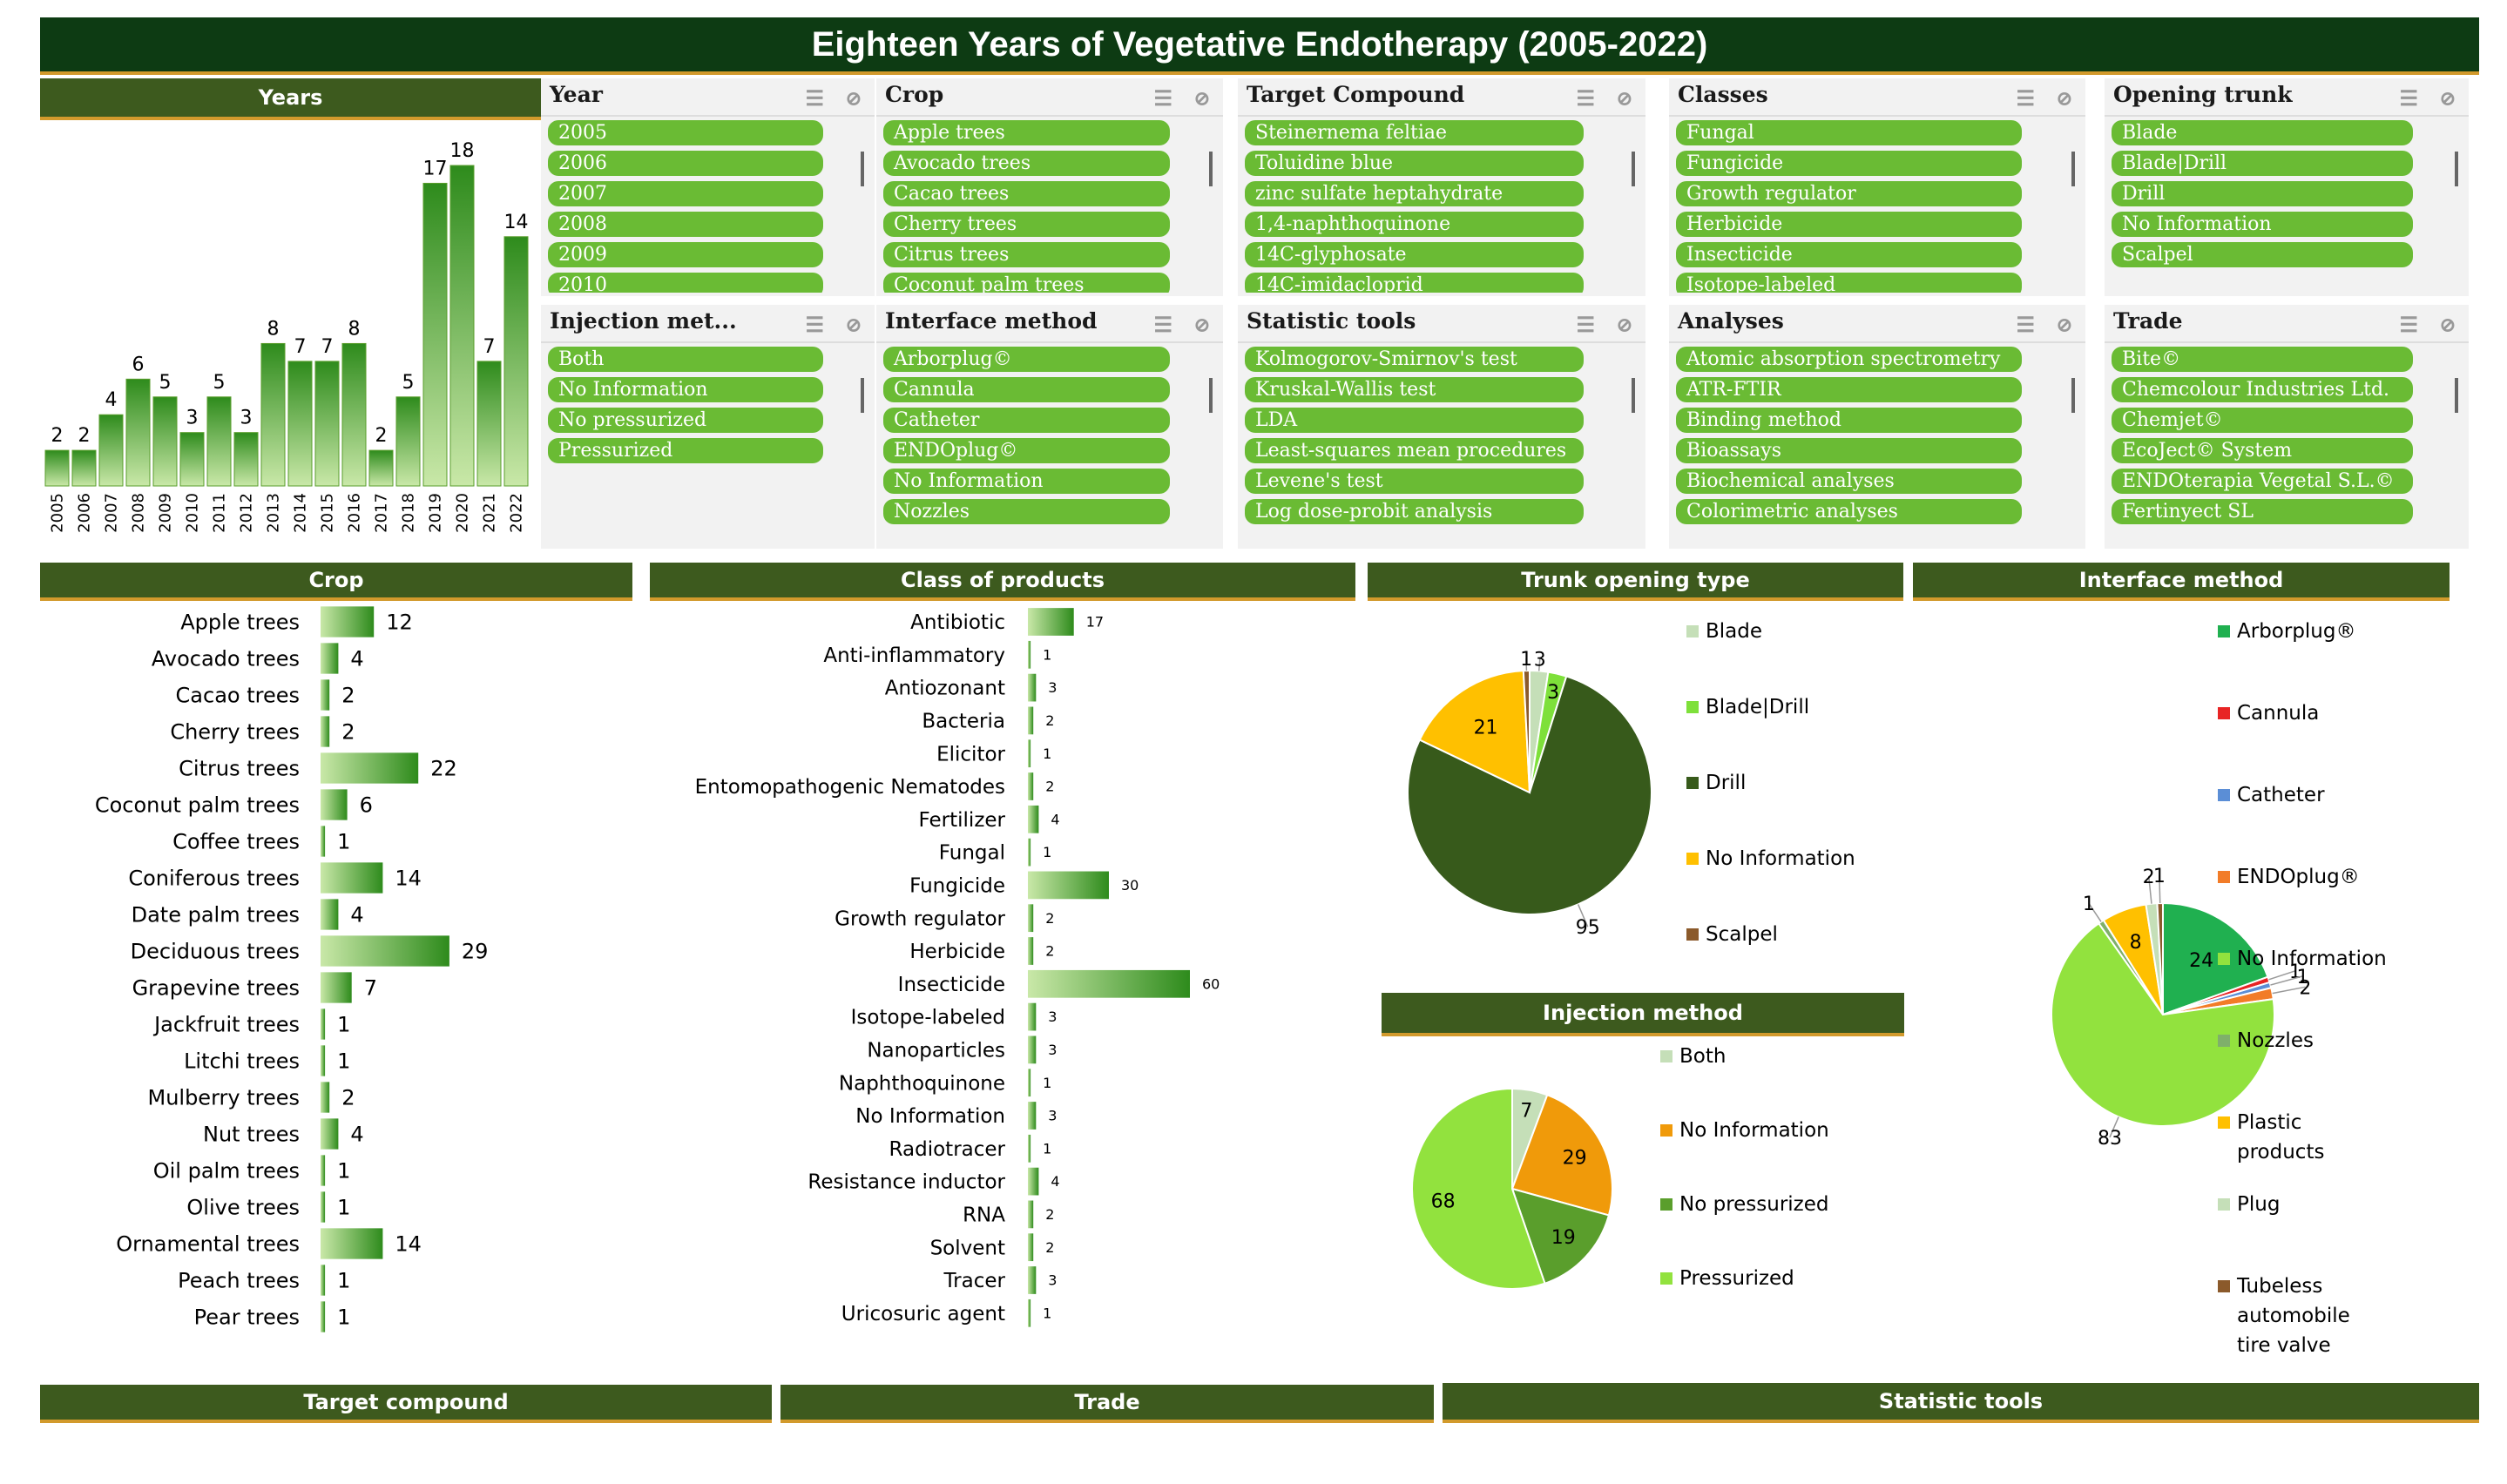 The width and height of the screenshot is (2507, 1484). What do you see at coordinates (1415, 255) in the screenshot?
I see `slicer-item: 14C-glyphosate` at bounding box center [1415, 255].